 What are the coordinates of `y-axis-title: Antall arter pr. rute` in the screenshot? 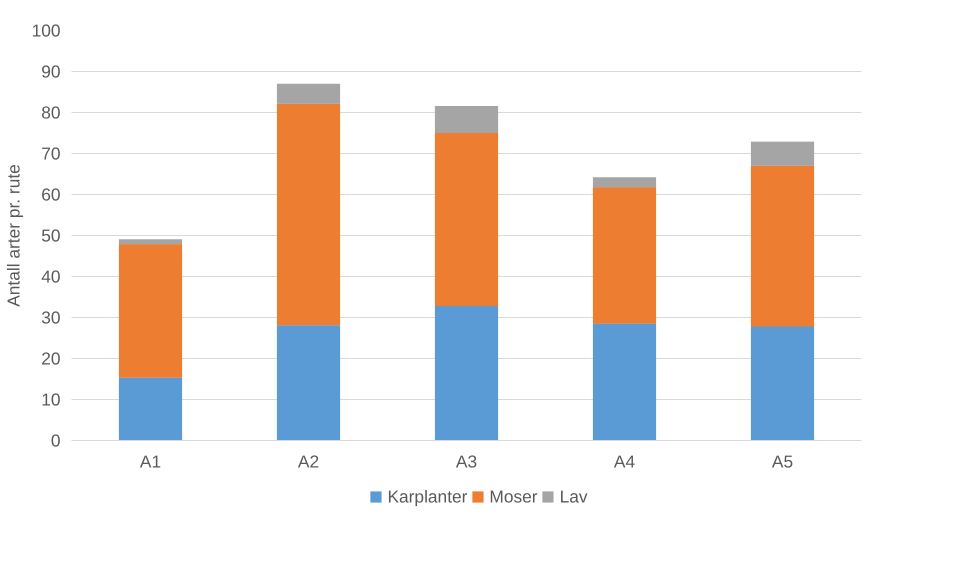 It's located at (14, 235).